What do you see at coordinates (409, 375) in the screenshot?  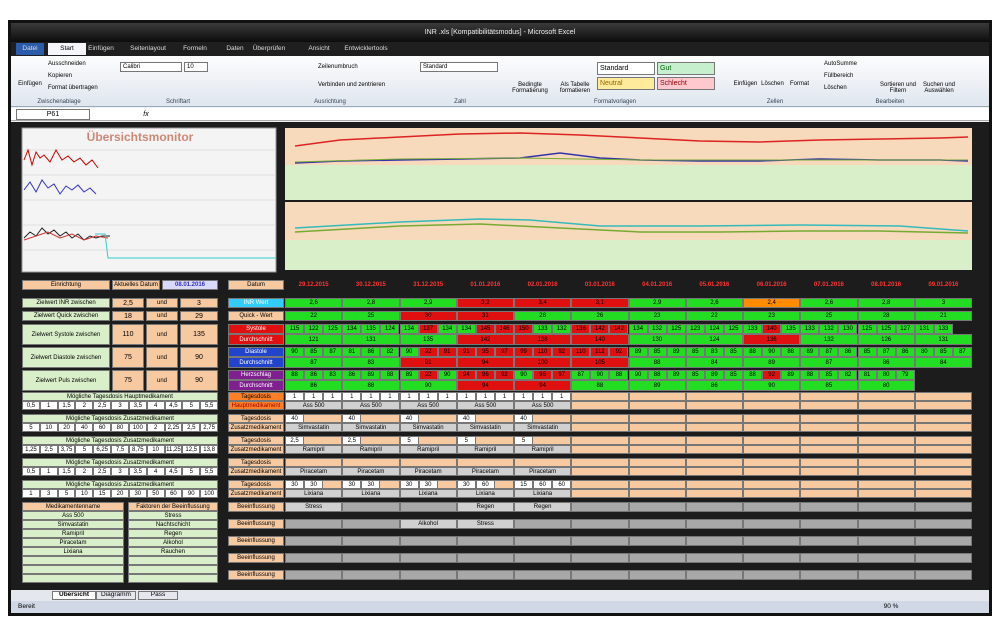 I see `pulse-reading: 89` at bounding box center [409, 375].